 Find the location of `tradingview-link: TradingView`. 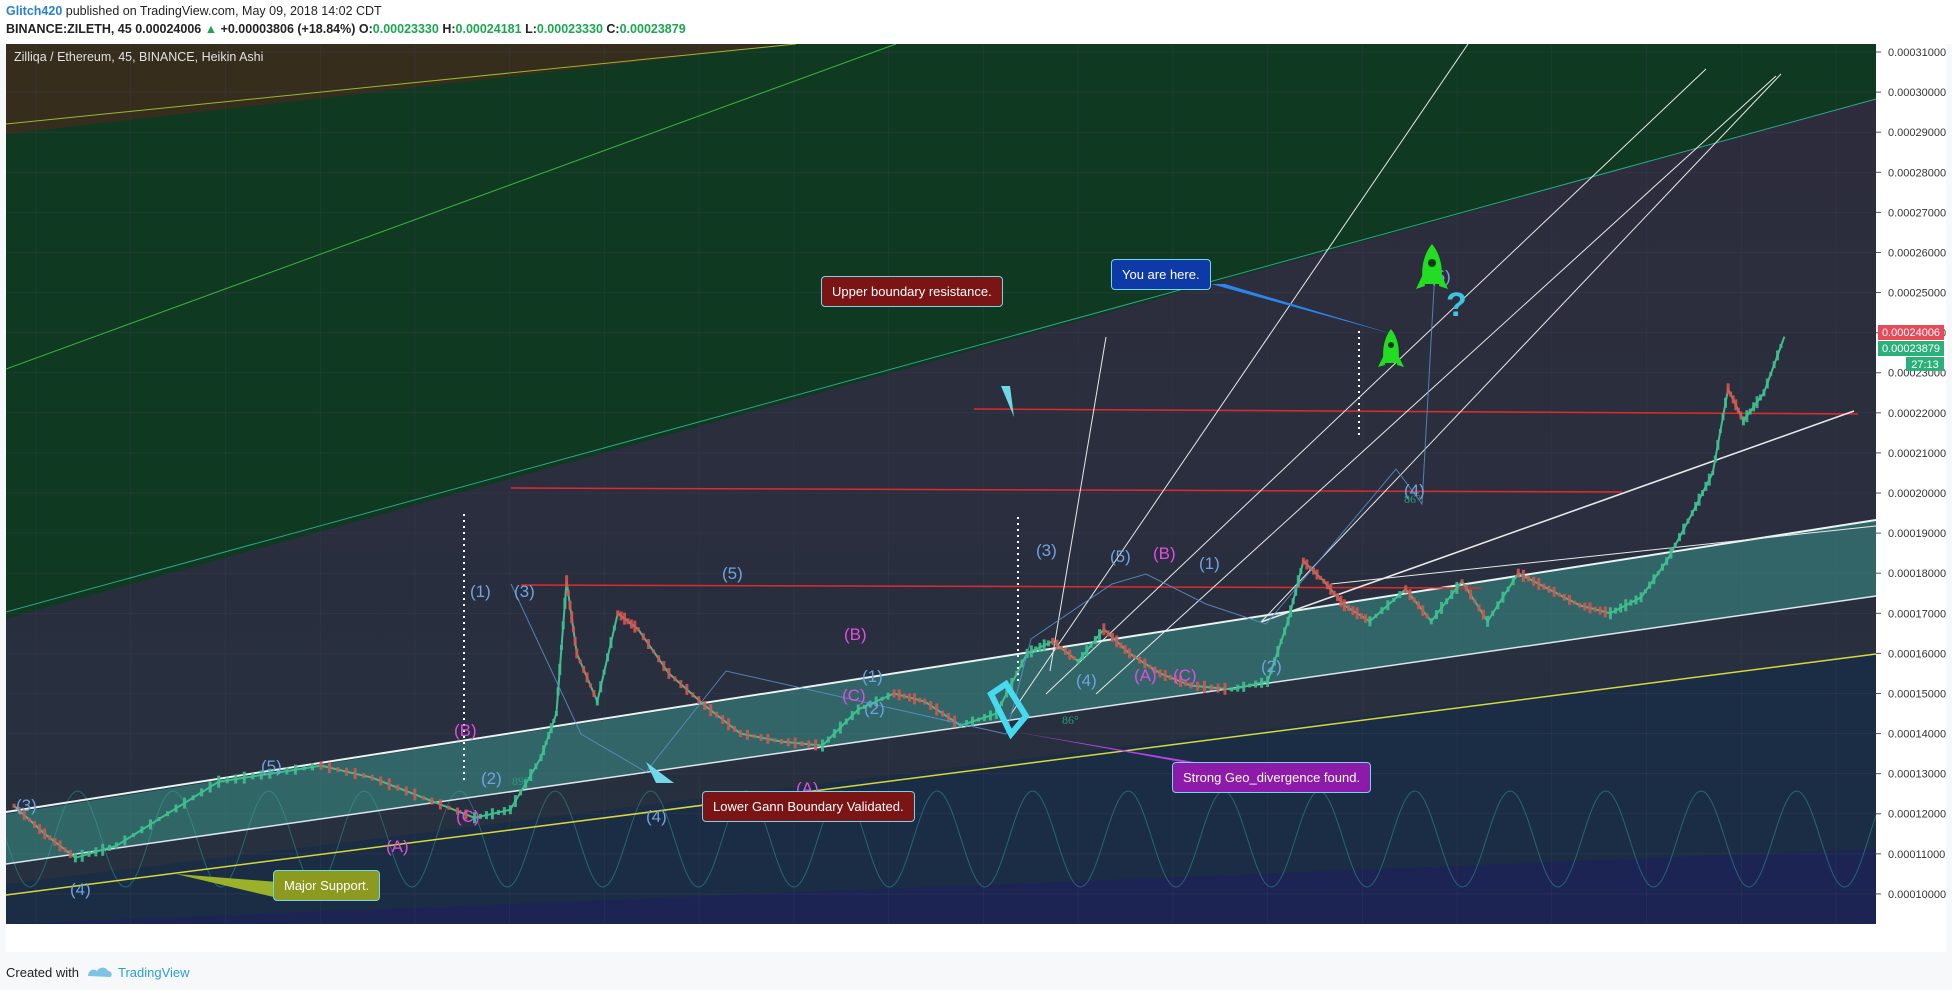

tradingview-link: TradingView is located at coordinates (154, 972).